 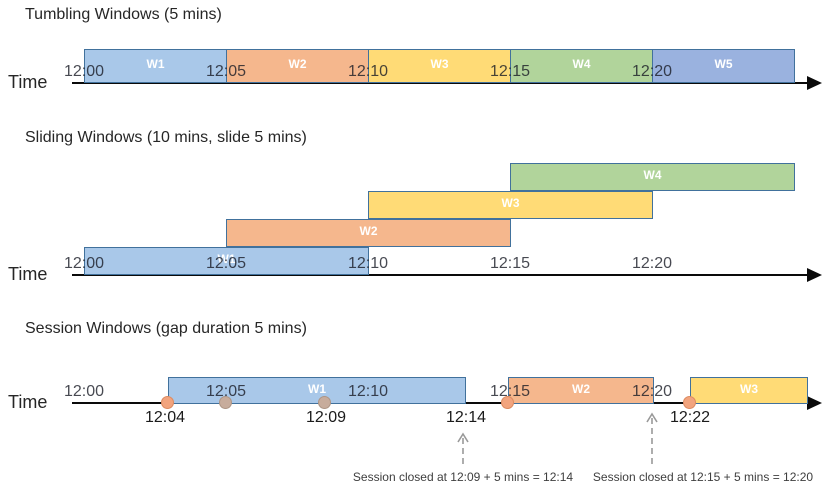 I want to click on sliding-window-1-label: W1, so click(x=226, y=259).